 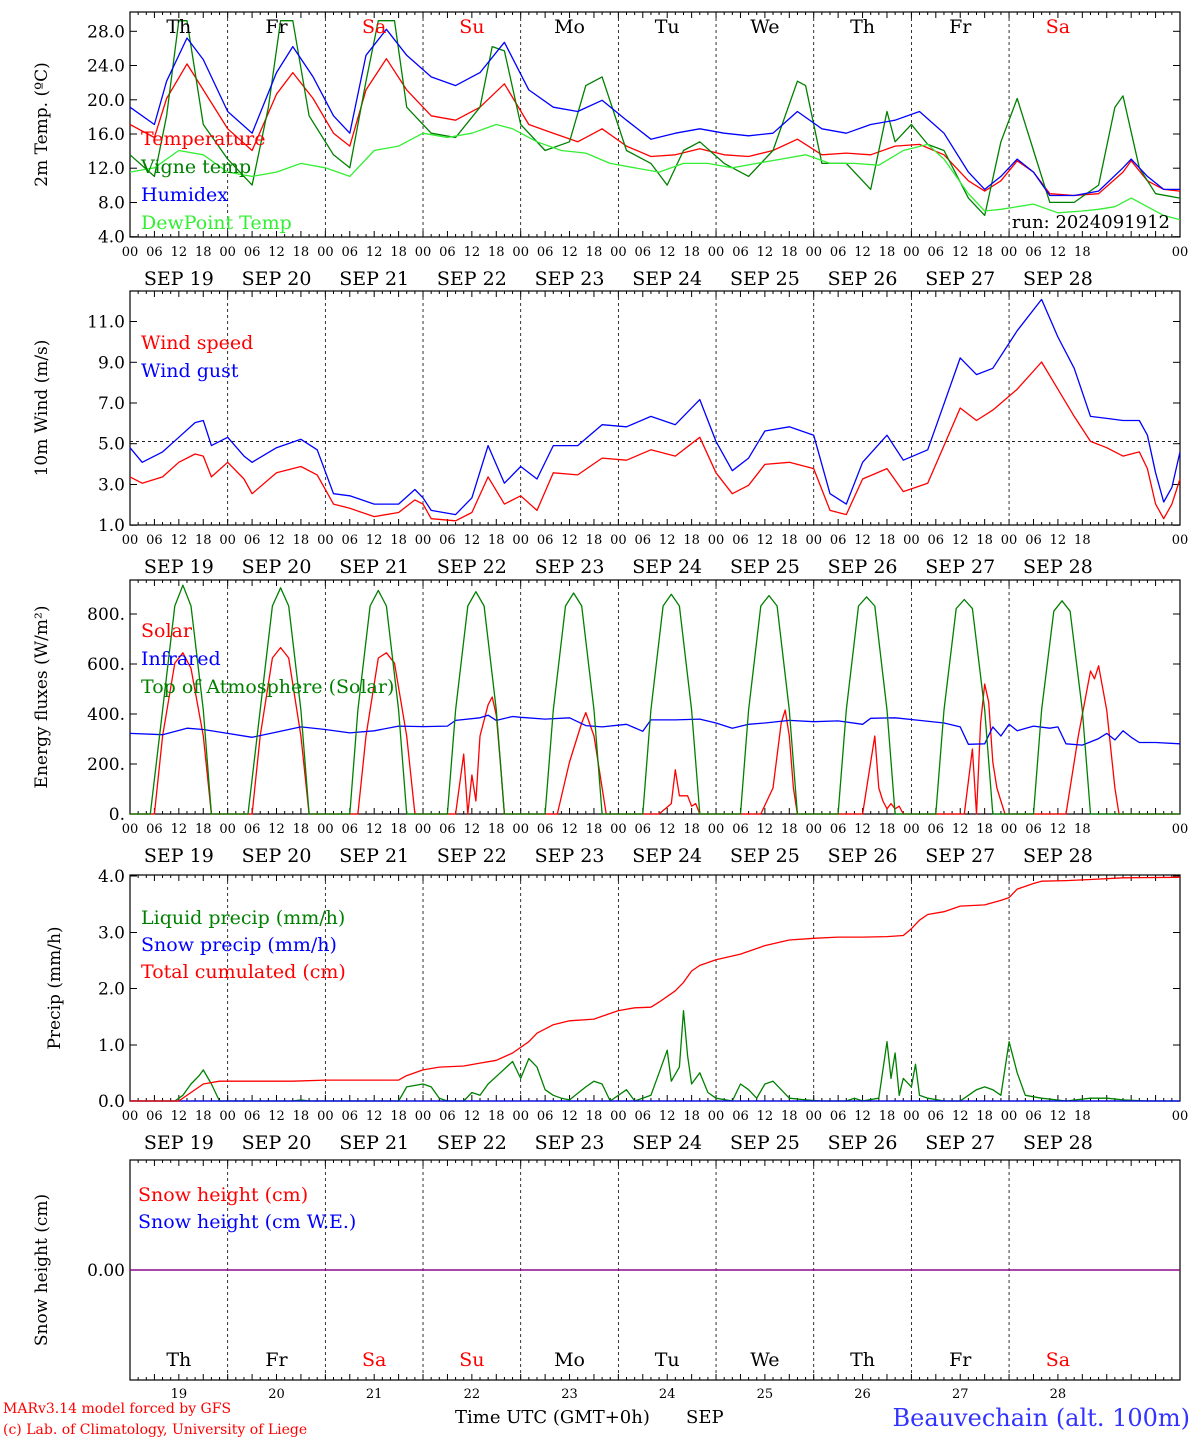 What do you see at coordinates (247, 1222) in the screenshot?
I see `legend-entry: Snow height (cm W.E.)` at bounding box center [247, 1222].